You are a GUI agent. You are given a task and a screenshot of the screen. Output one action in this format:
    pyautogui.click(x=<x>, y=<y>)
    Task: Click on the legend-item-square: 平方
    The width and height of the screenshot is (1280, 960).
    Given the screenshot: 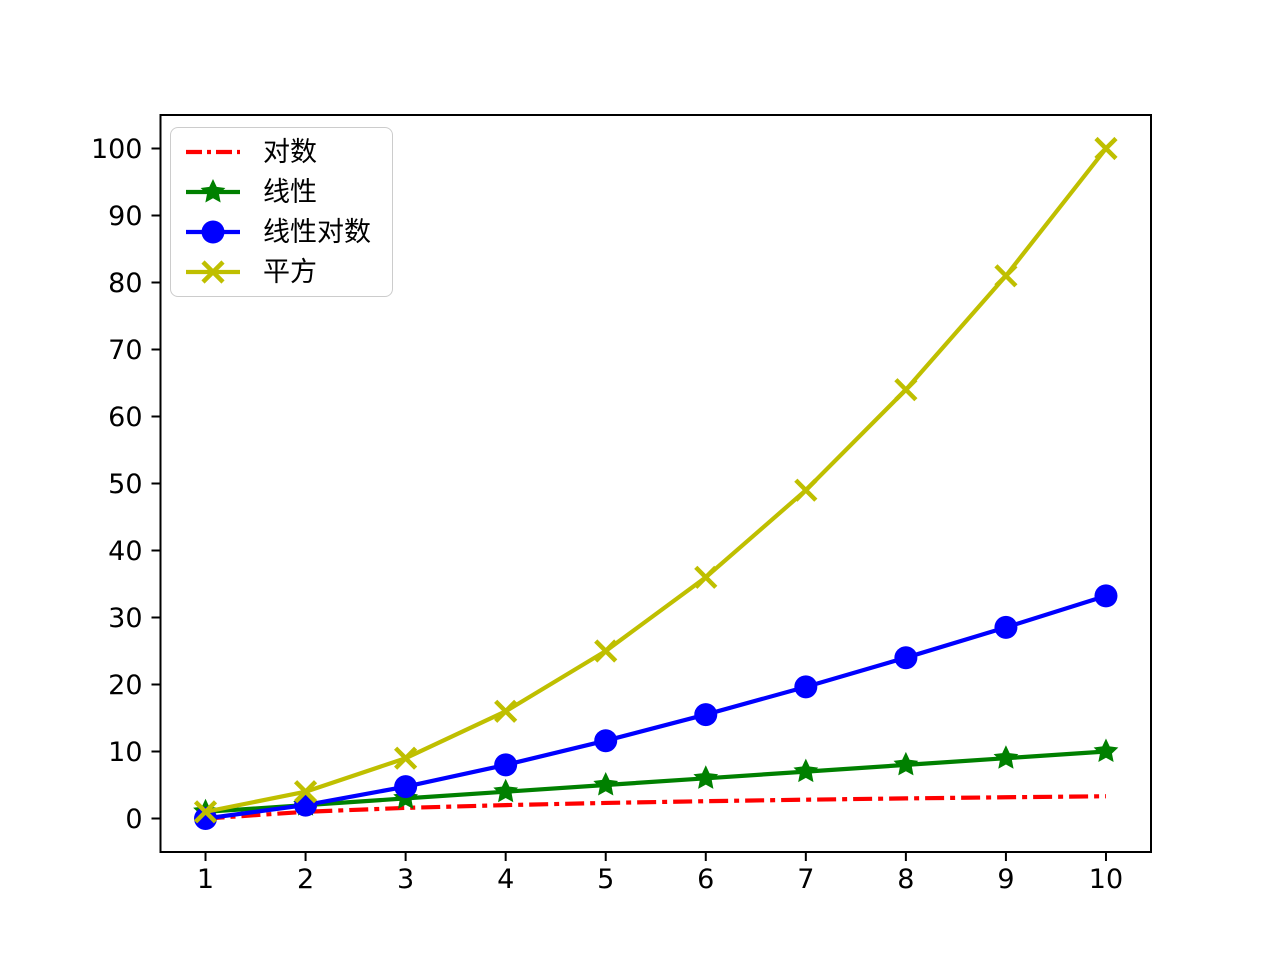 What is the action you would take?
    pyautogui.click(x=281, y=272)
    